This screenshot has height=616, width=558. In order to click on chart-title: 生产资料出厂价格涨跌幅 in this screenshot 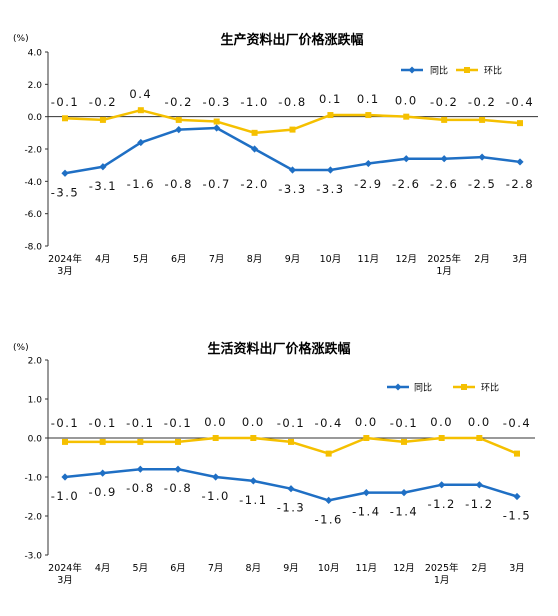, I will do `click(291, 40)`.